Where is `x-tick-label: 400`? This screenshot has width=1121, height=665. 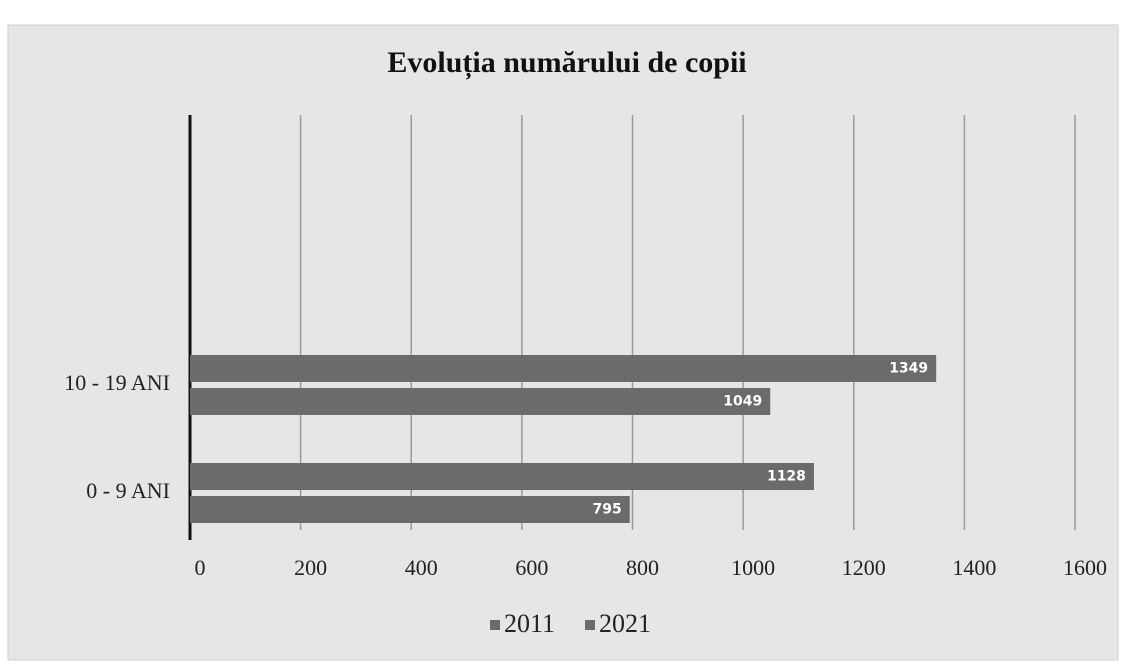
x-tick-label: 400 is located at coordinates (421, 567).